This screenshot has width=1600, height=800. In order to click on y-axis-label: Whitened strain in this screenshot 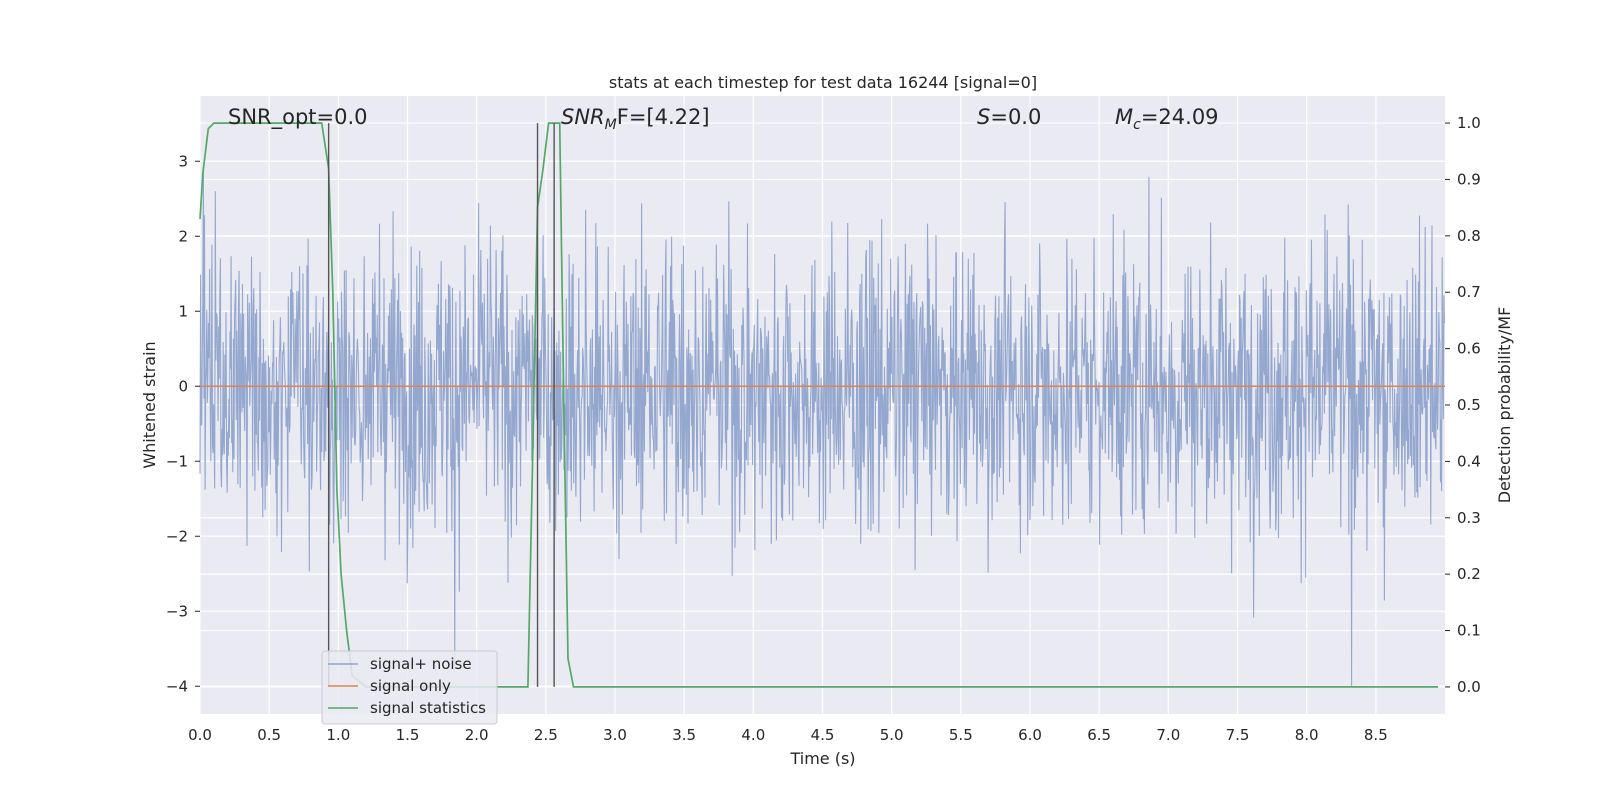, I will do `click(149, 404)`.